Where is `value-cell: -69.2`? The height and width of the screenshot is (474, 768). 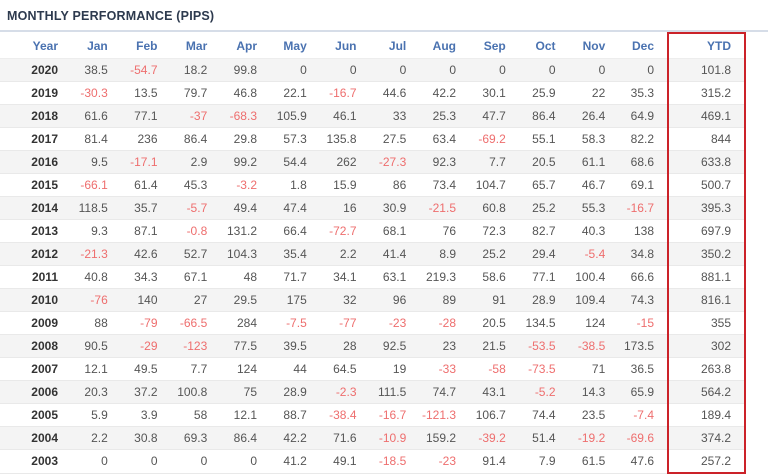
value-cell: -69.2 is located at coordinates (494, 139).